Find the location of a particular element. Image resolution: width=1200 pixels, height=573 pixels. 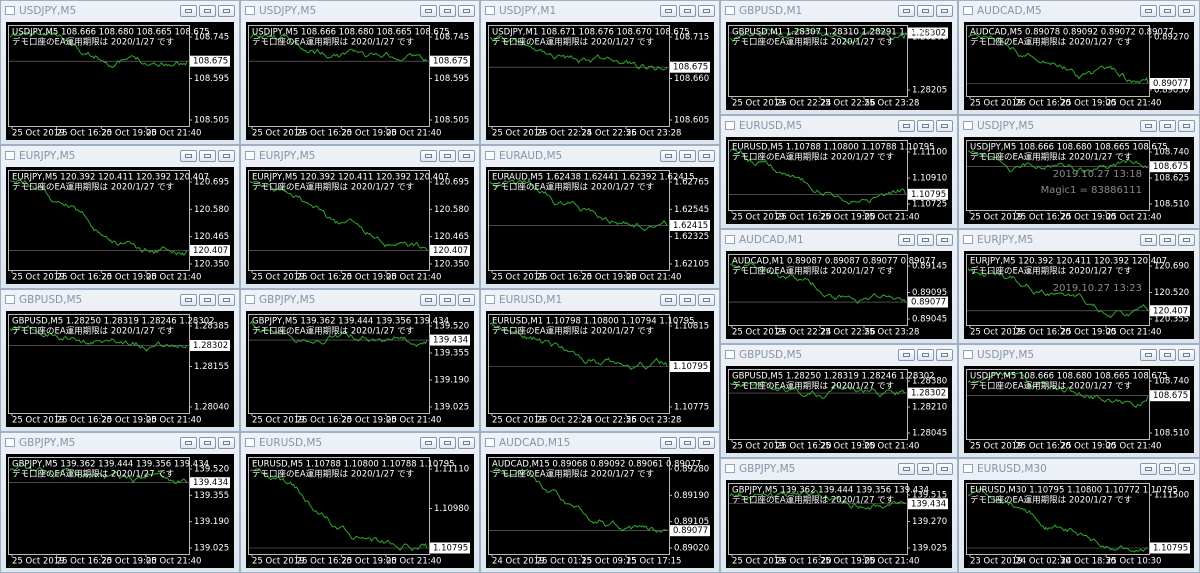

price-label: 108.510 is located at coordinates (1171, 205).